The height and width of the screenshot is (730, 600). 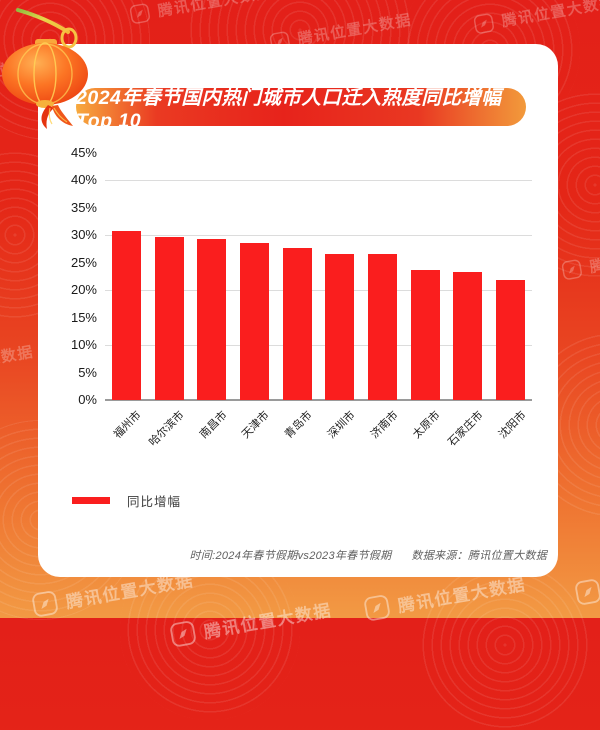 I want to click on x-axis-line, so click(x=318, y=400).